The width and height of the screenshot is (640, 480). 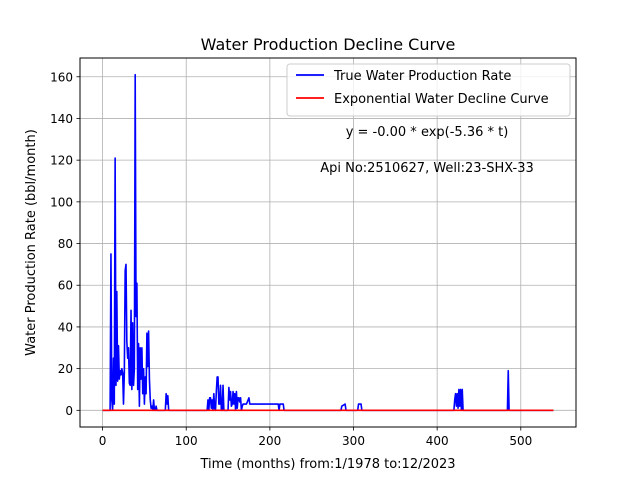 What do you see at coordinates (65, 369) in the screenshot?
I see `y-tick-label: 20` at bounding box center [65, 369].